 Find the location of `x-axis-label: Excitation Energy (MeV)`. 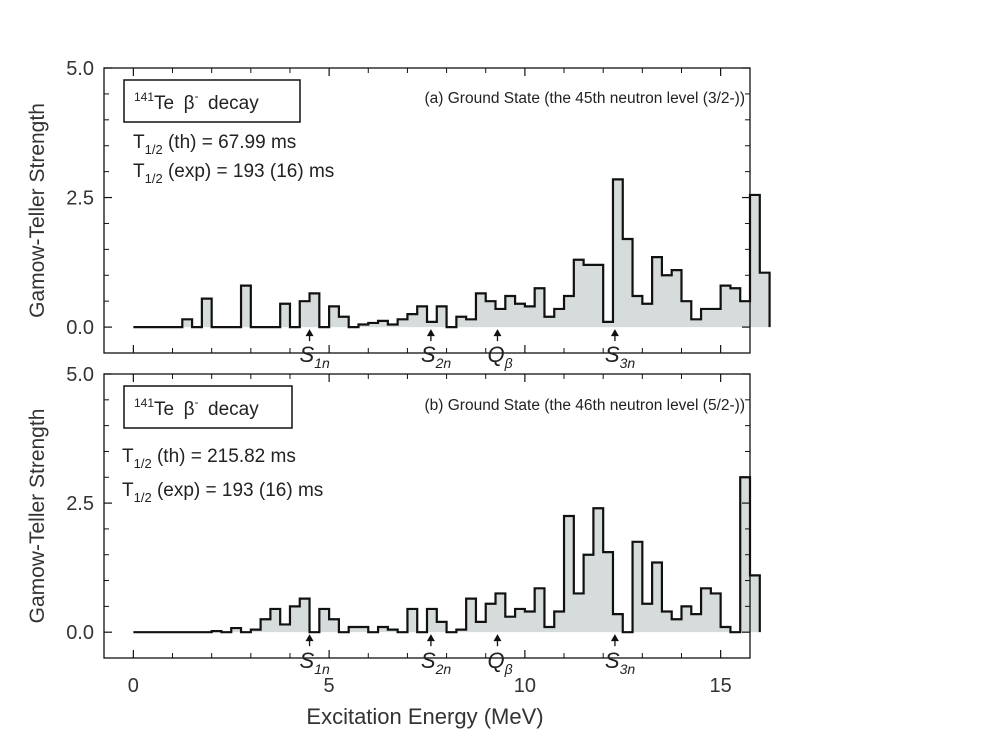

x-axis-label: Excitation Energy (MeV) is located at coordinates (424, 716).